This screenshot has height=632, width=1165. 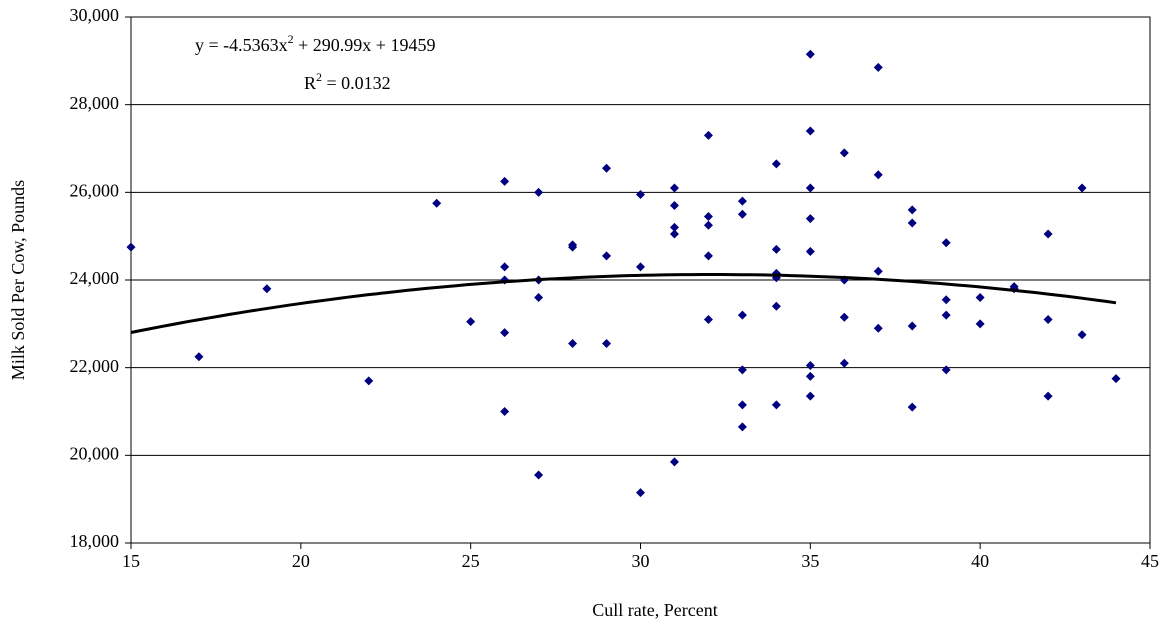 What do you see at coordinates (654, 610) in the screenshot?
I see `x-axis-title: Cull rate, Percent` at bounding box center [654, 610].